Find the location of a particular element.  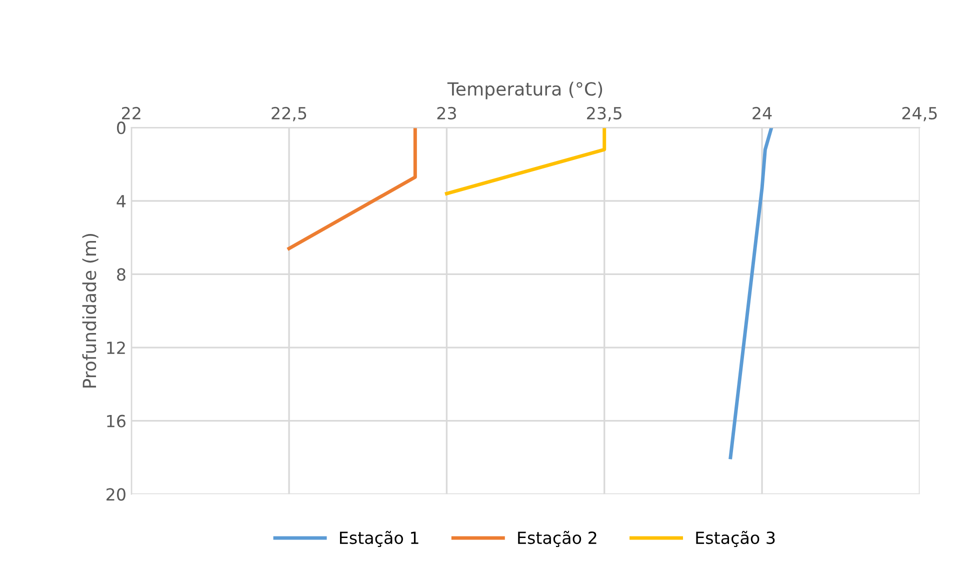

legend-label: Estação 1 is located at coordinates (379, 539).